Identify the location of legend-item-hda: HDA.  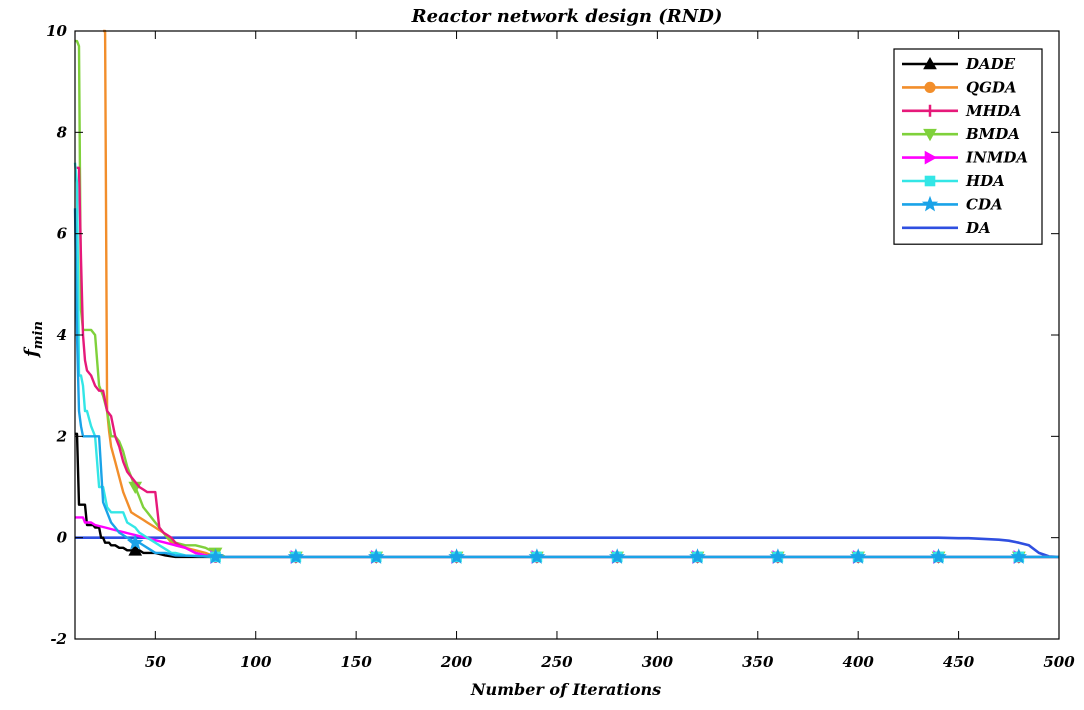
(953, 181).